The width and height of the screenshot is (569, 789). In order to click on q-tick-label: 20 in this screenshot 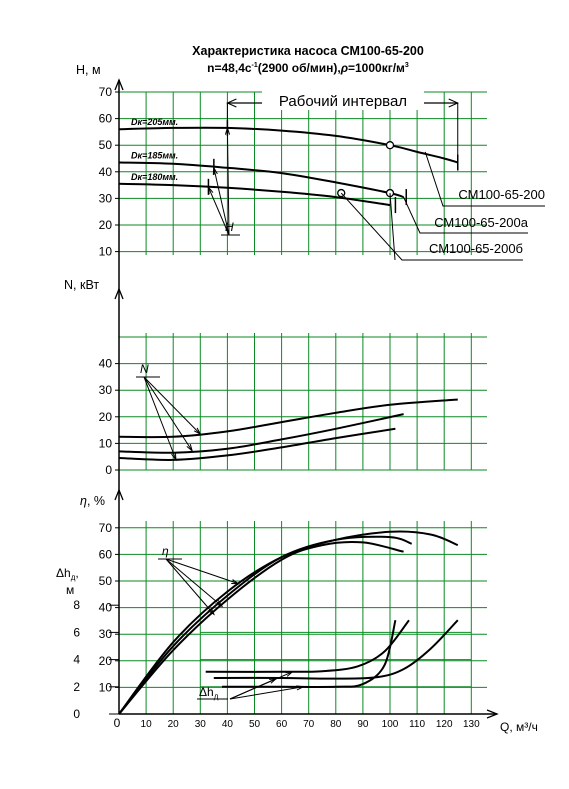, I will do `click(174, 724)`.